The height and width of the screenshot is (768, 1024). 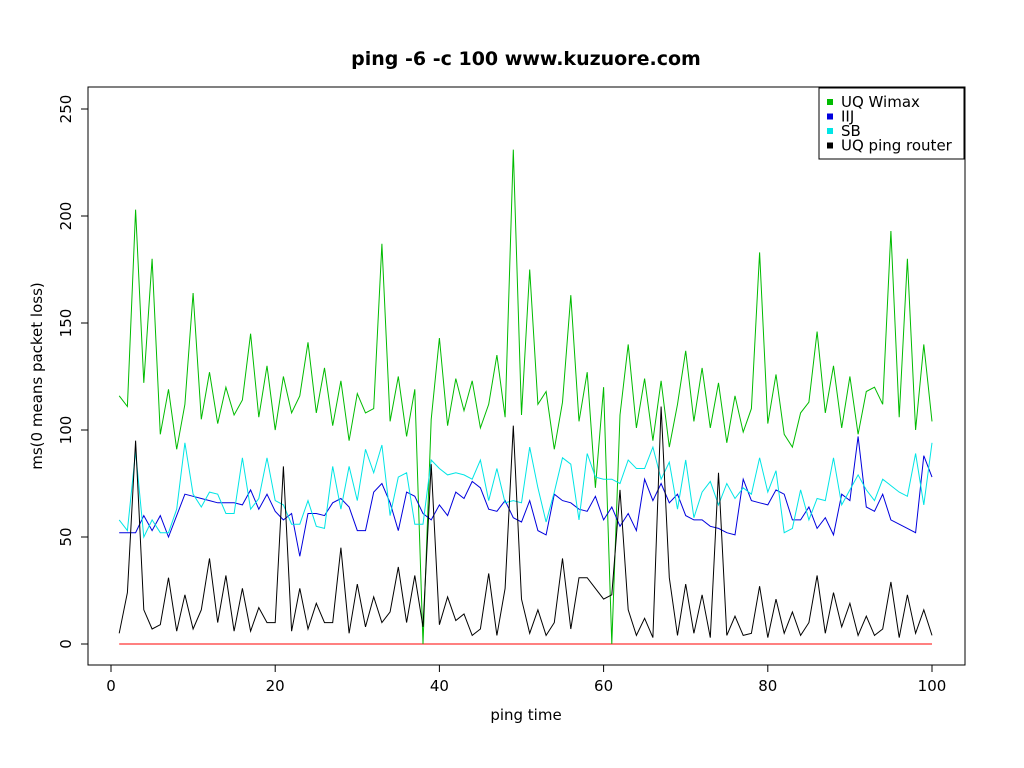 What do you see at coordinates (66, 536) in the screenshot?
I see `y-tick-label: 50` at bounding box center [66, 536].